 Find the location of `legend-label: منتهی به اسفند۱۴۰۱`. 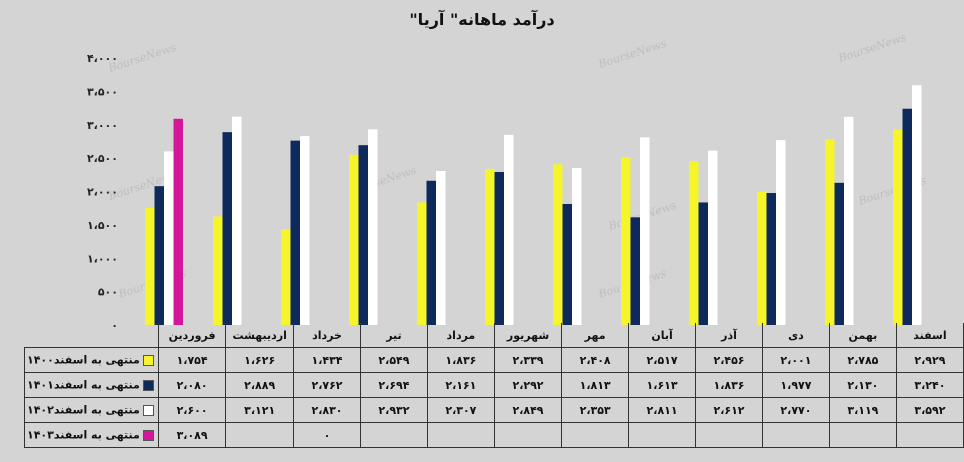

legend-label: منتهی به اسفند۱۴۰۱ is located at coordinates (83, 385).